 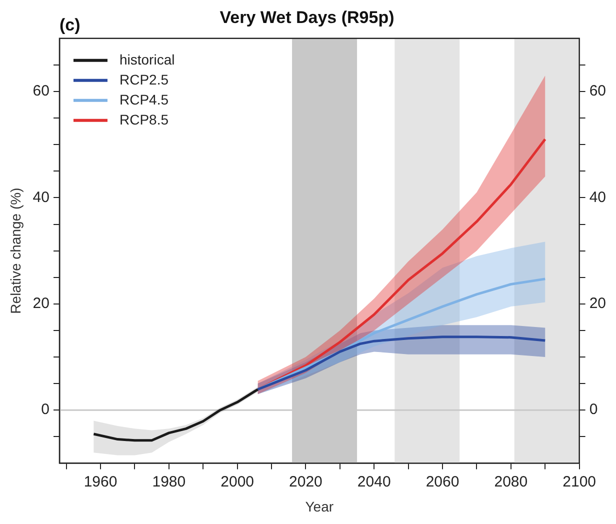 What do you see at coordinates (597, 91) in the screenshot?
I see `y2-tick-label: 60` at bounding box center [597, 91].